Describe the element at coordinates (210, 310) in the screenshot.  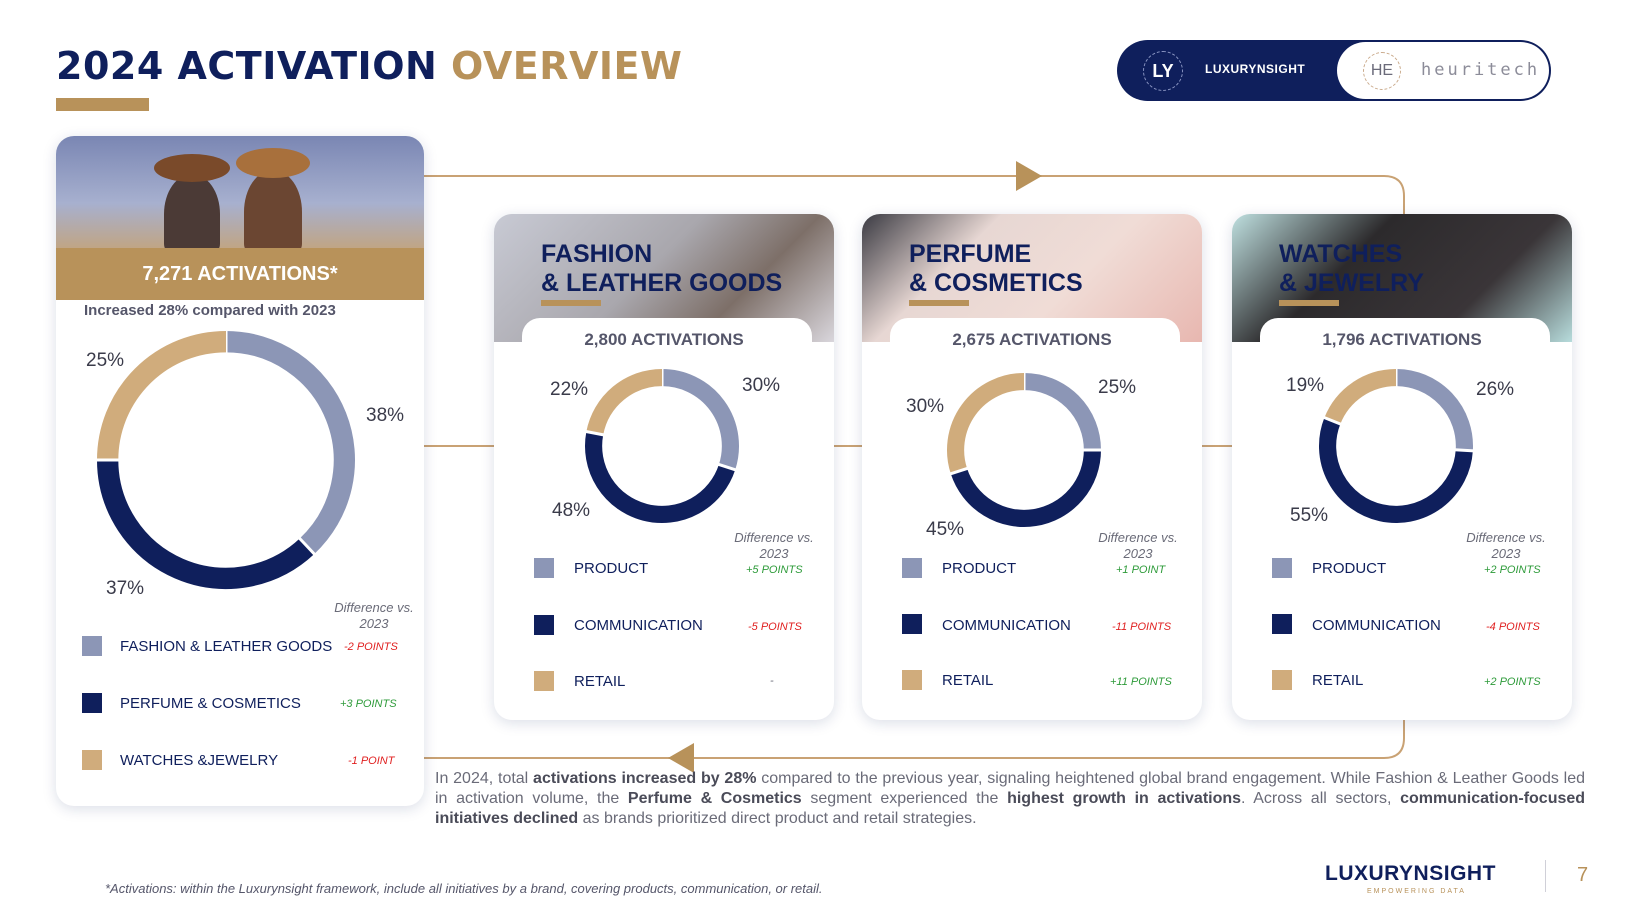
I see `total-growth-subtitle: Increased 28% compared with 2023` at that location.